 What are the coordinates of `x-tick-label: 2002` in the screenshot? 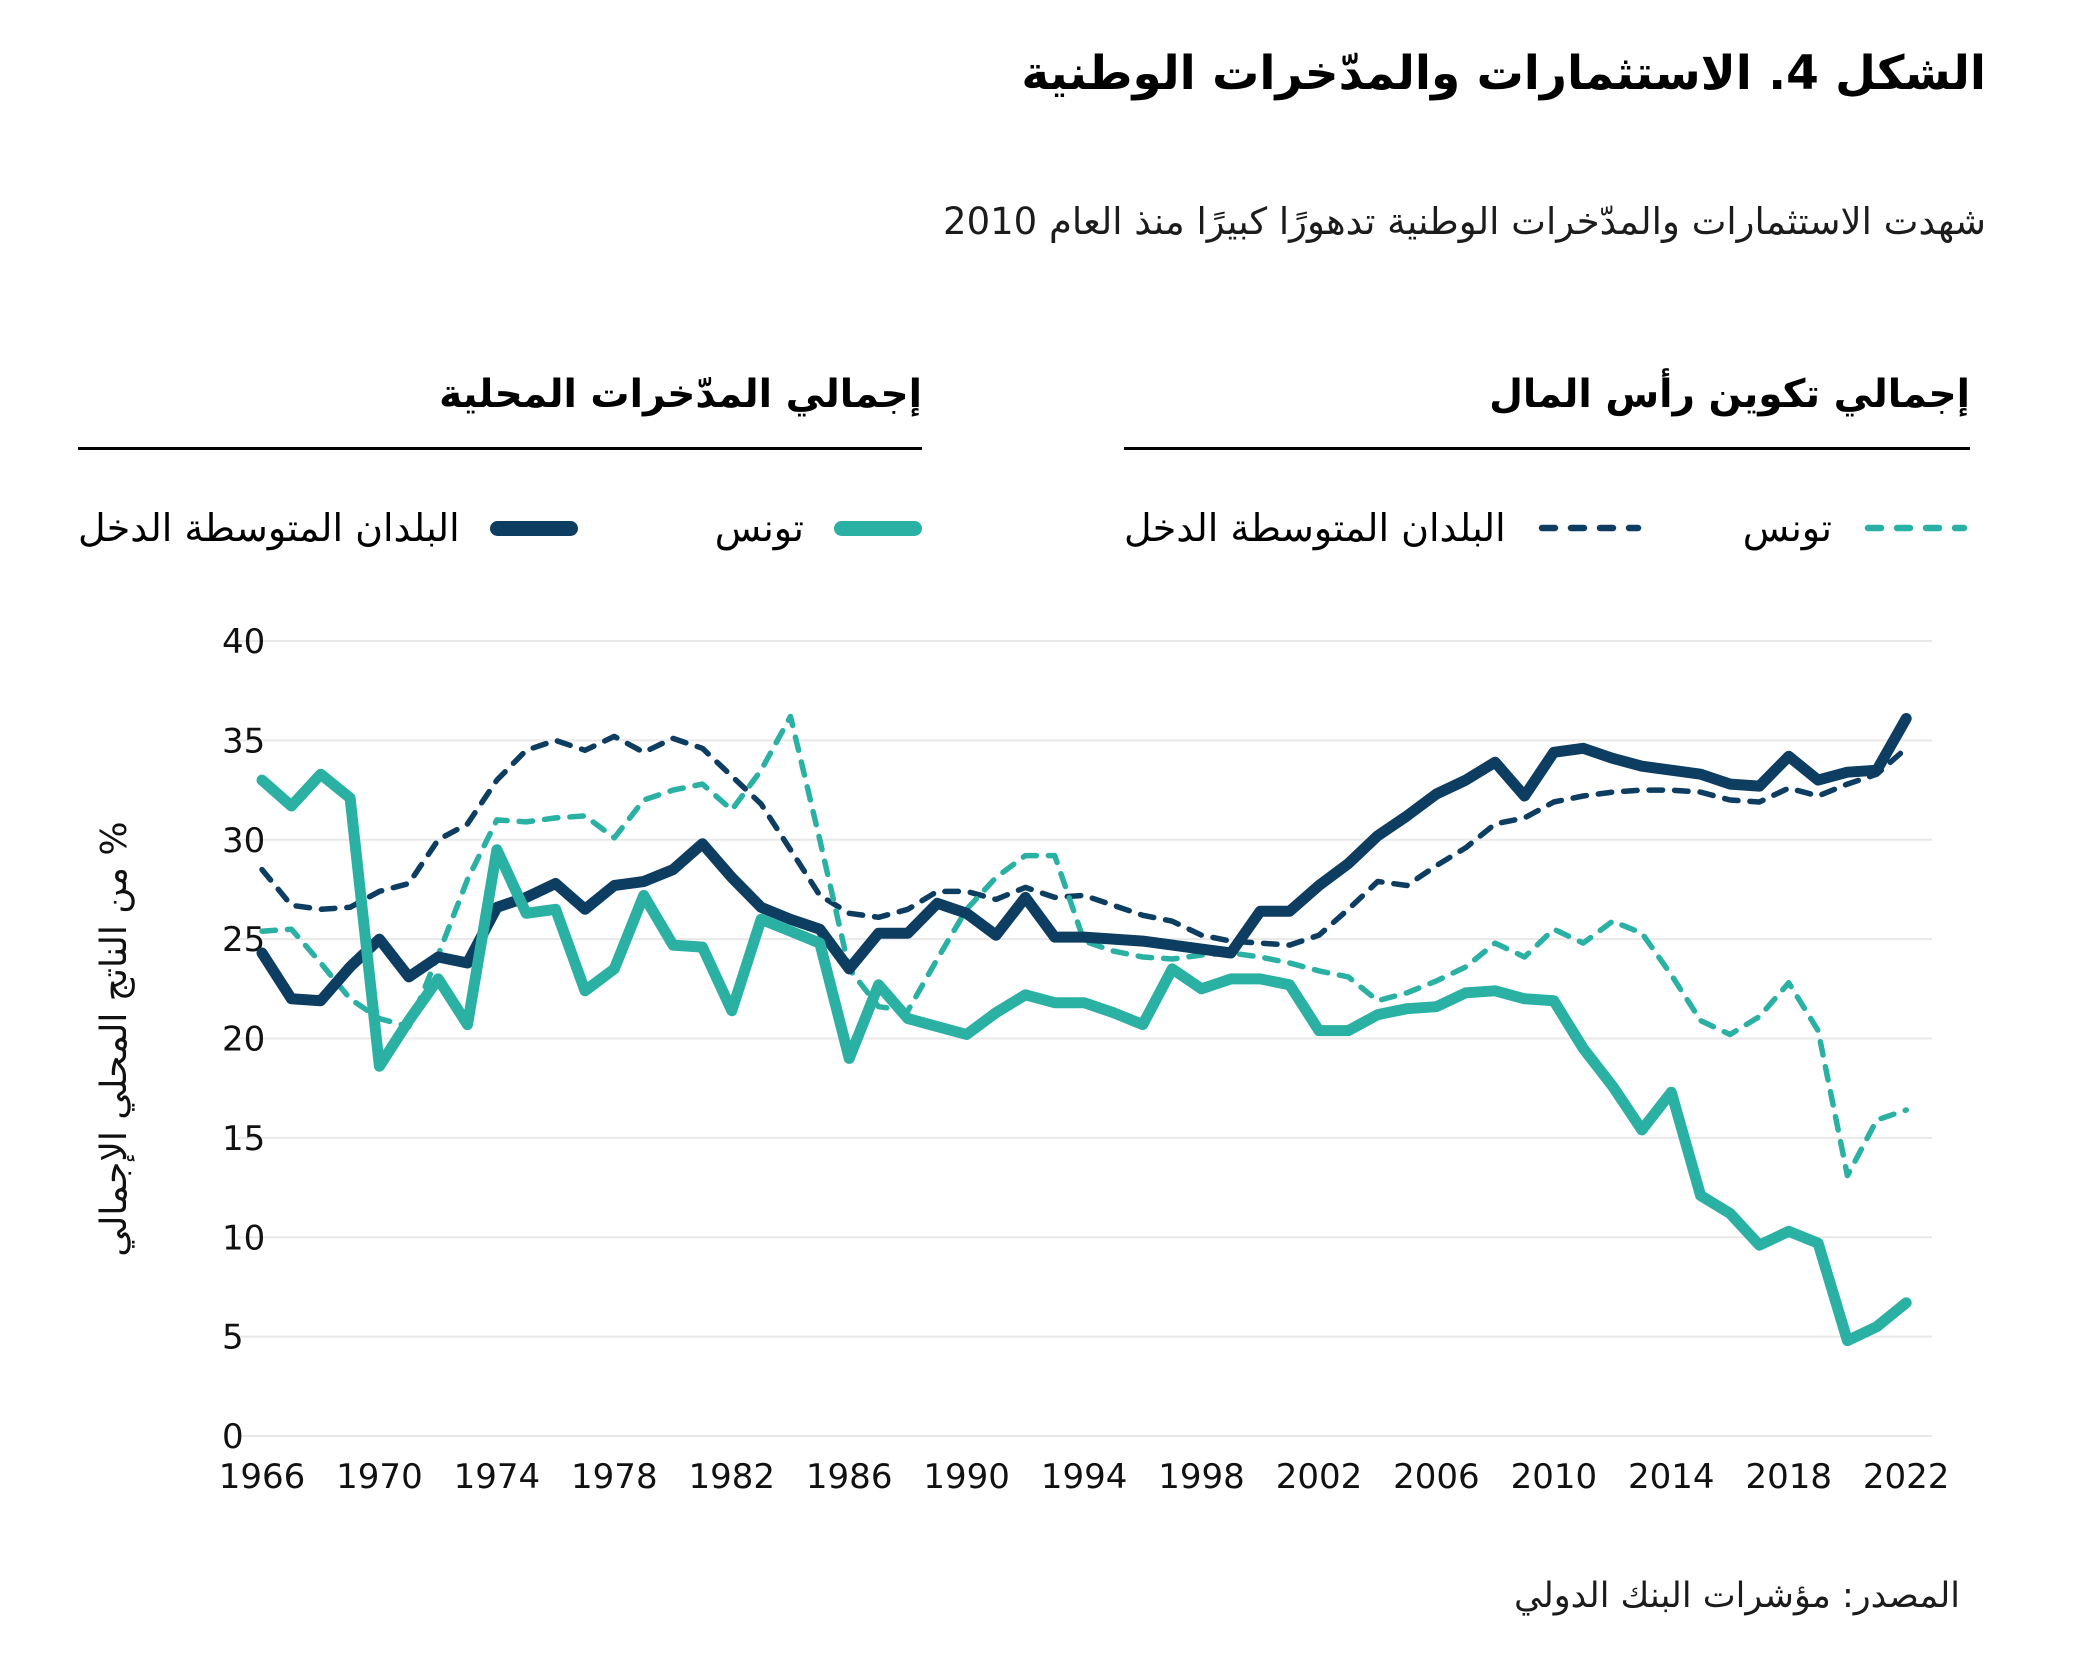 It's located at (1319, 1477).